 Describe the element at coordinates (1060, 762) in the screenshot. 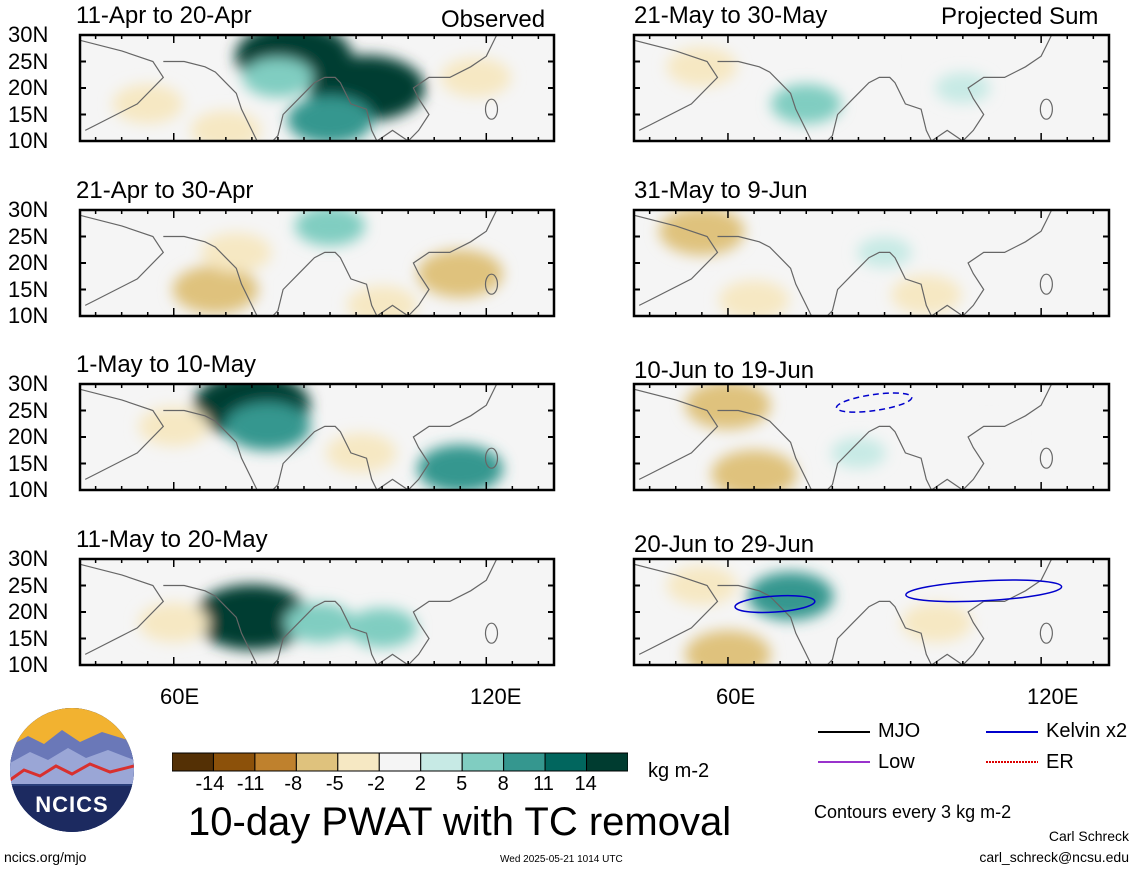

I see `legend-er: ER` at that location.